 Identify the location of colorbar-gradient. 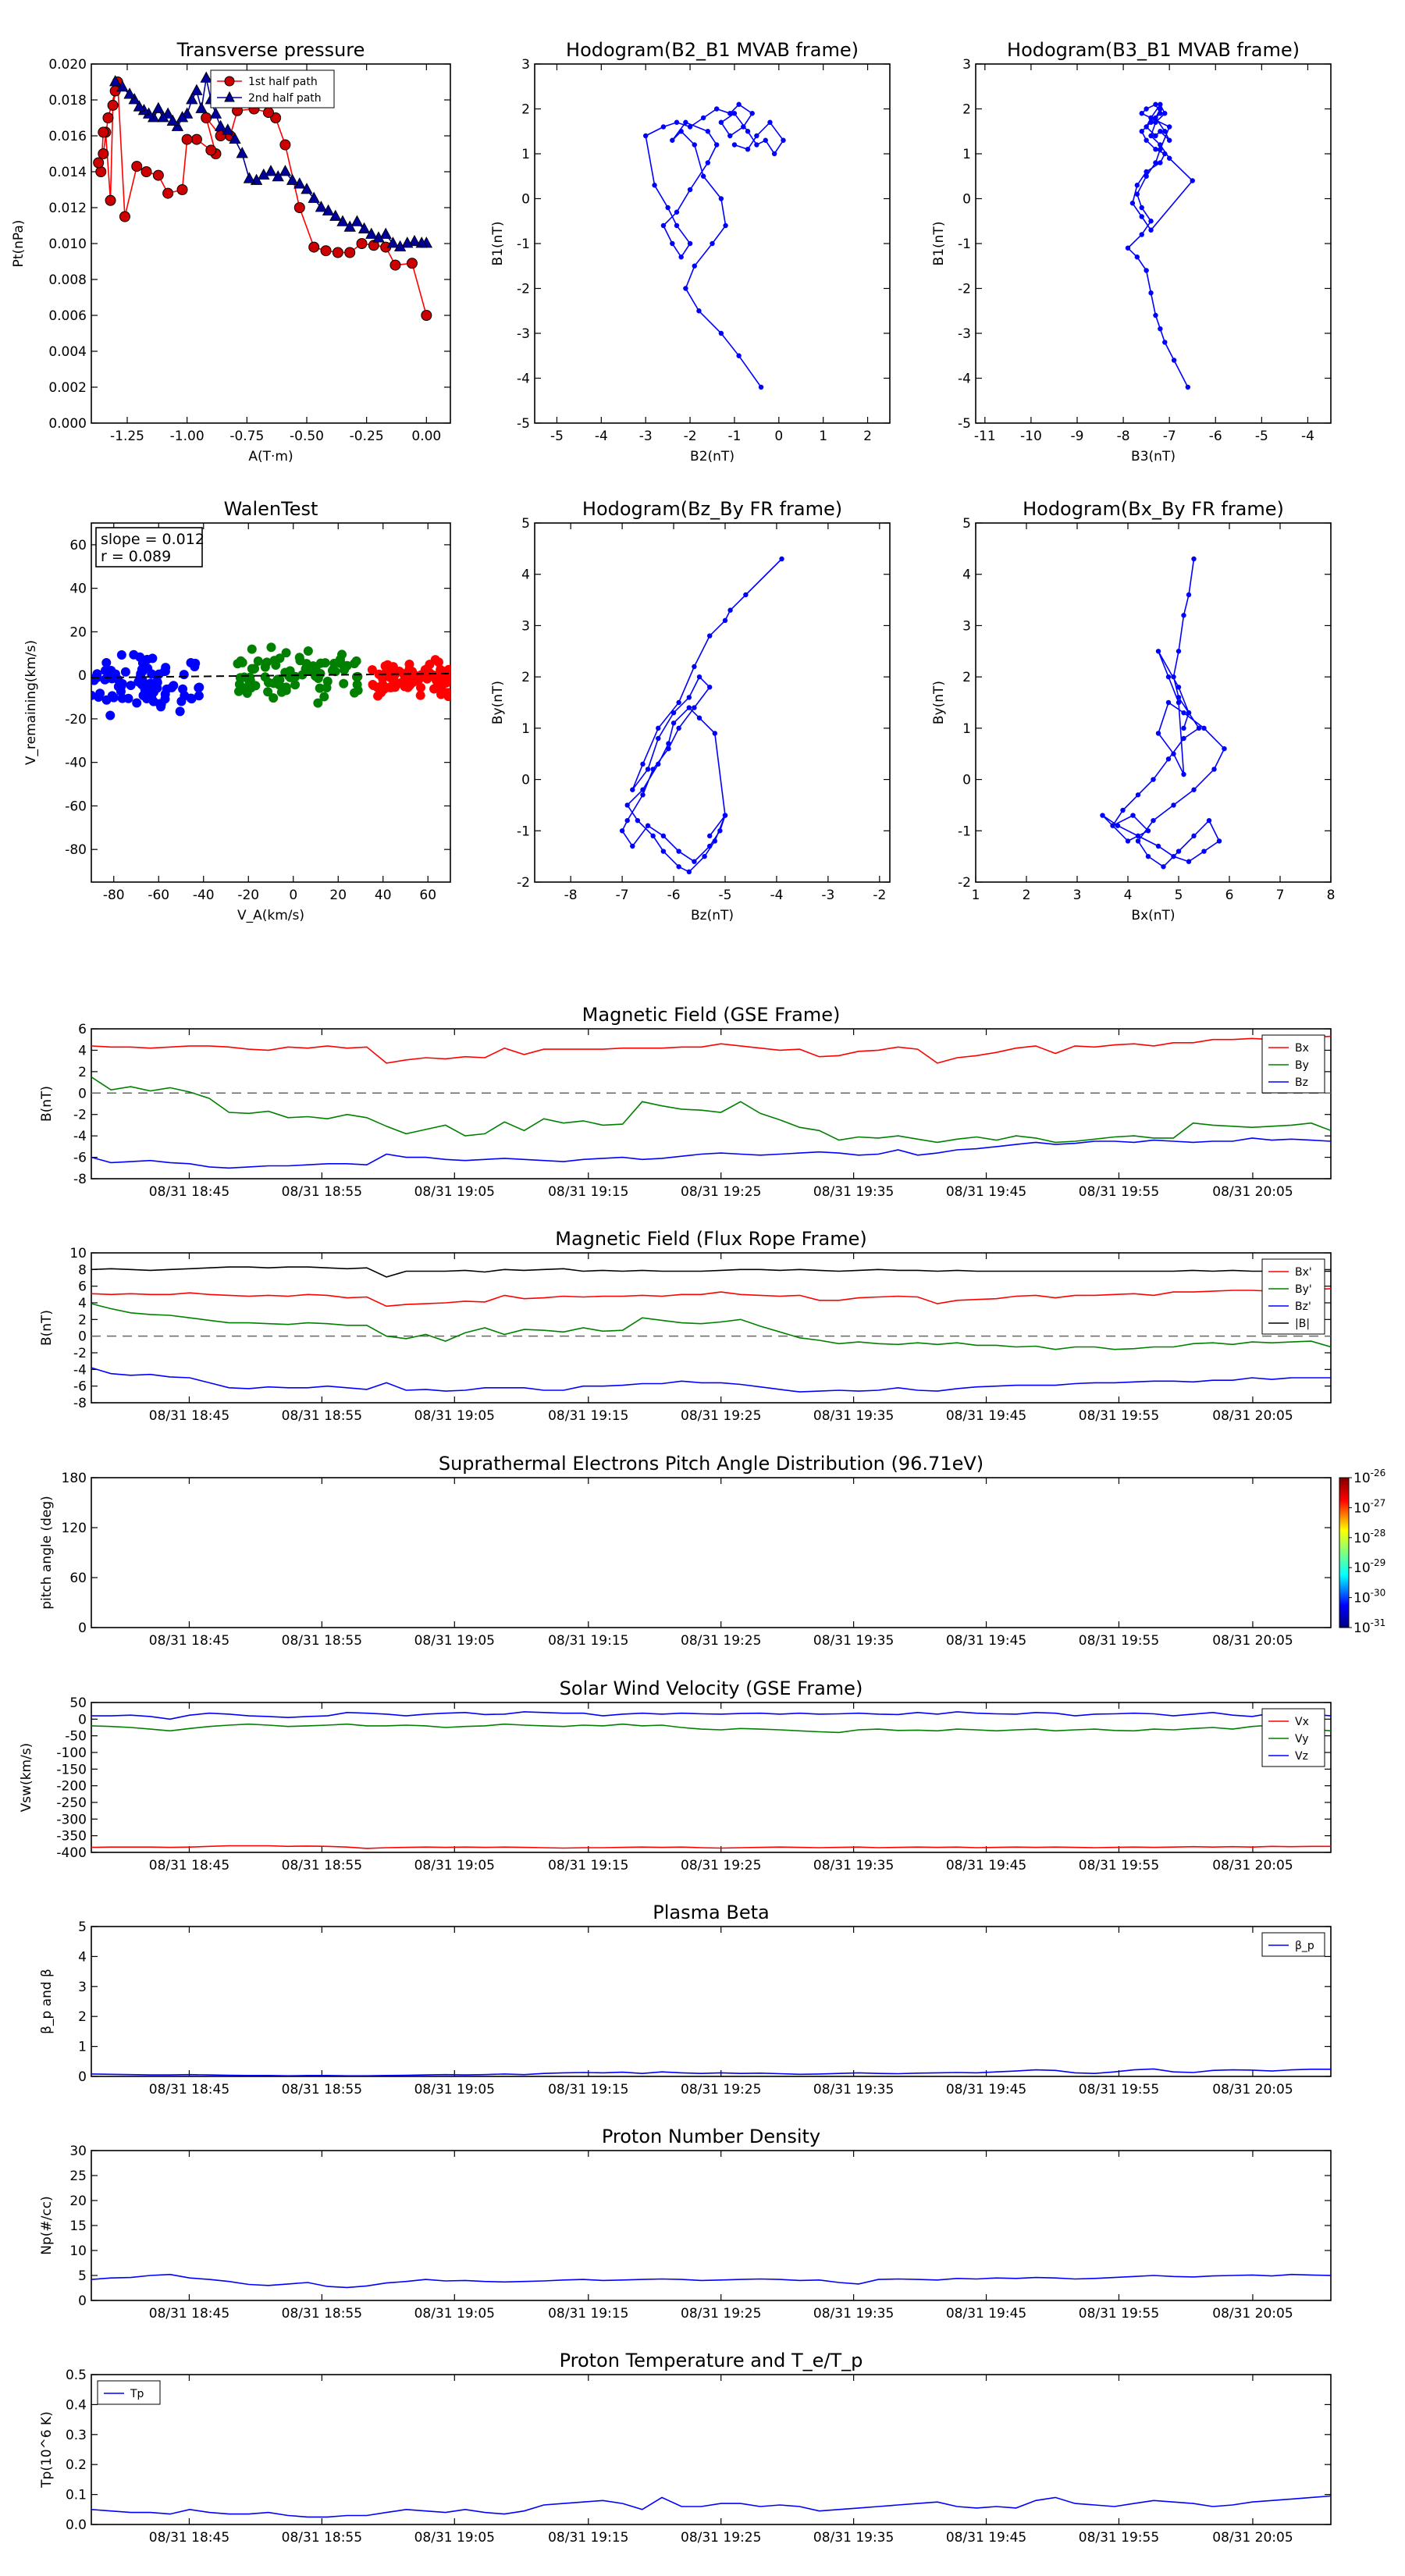
(1345, 1552).